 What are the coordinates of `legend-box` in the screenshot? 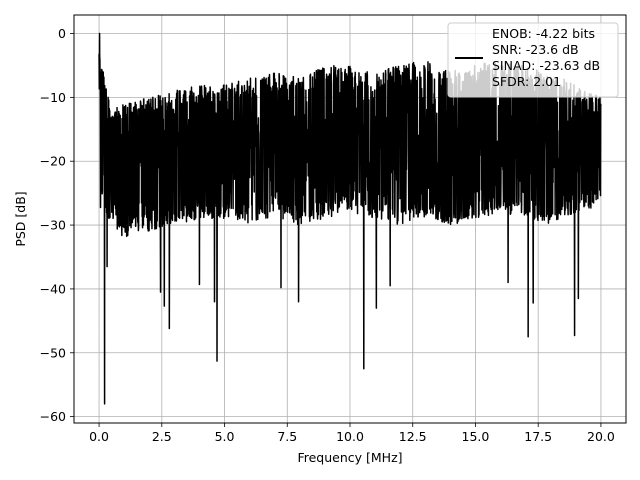 It's located at (533, 60).